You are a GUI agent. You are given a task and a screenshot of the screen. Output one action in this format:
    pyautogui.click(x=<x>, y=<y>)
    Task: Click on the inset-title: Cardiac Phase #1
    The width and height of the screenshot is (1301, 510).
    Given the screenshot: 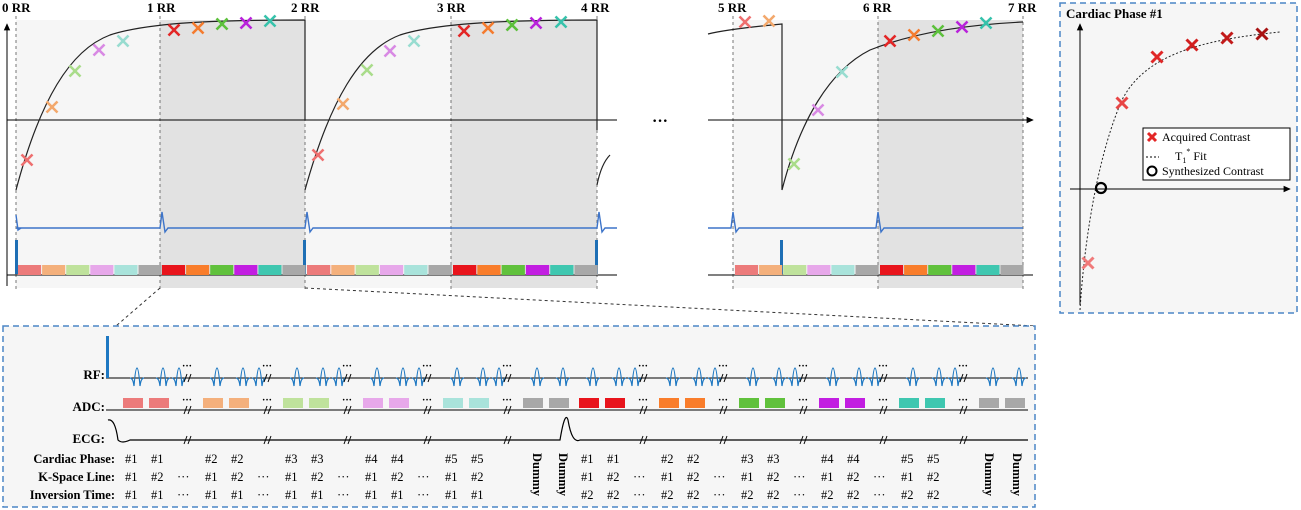 What is the action you would take?
    pyautogui.click(x=1114, y=13)
    